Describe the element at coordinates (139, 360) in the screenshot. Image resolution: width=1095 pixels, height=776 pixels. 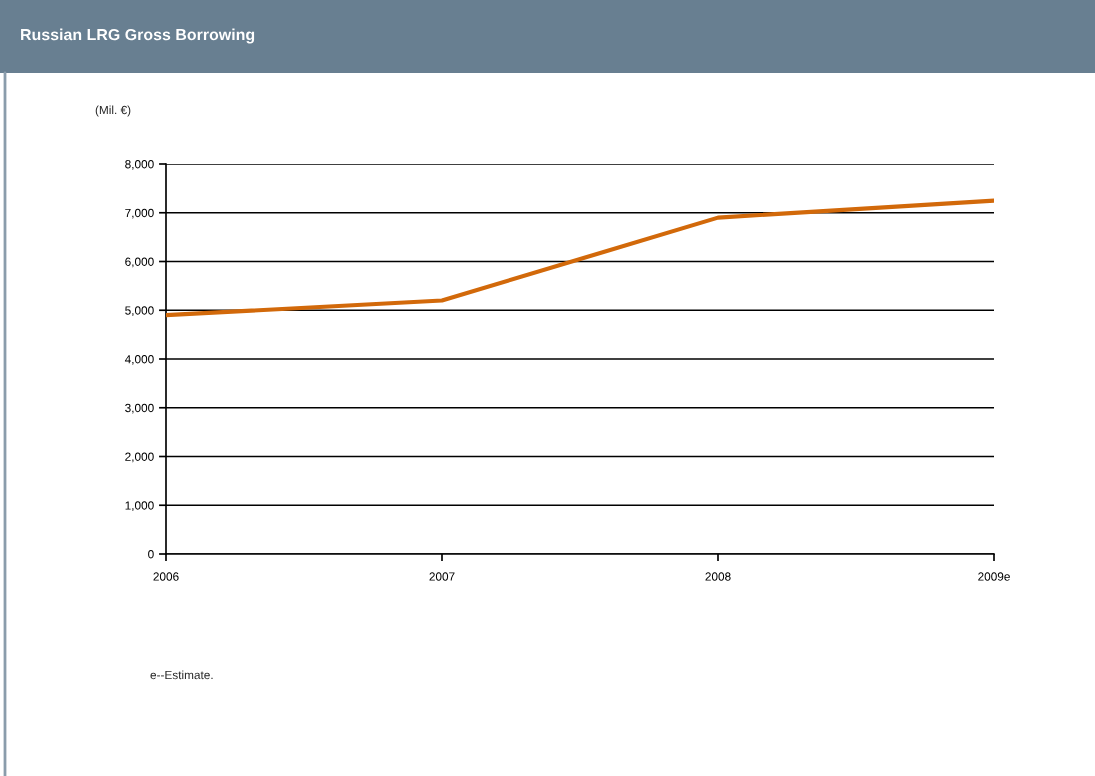
I see `y-tick-label: 4,000` at that location.